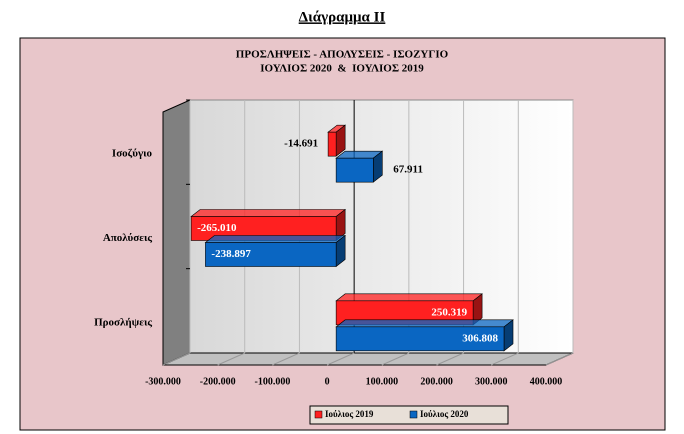  I want to click on y-tick-label: Απολύσεις, so click(128, 238).